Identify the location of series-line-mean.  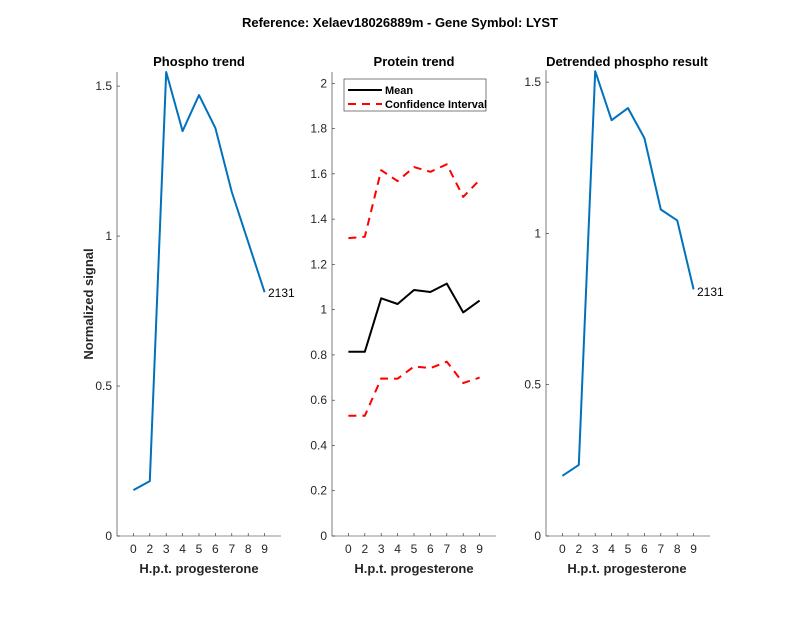
(414, 317).